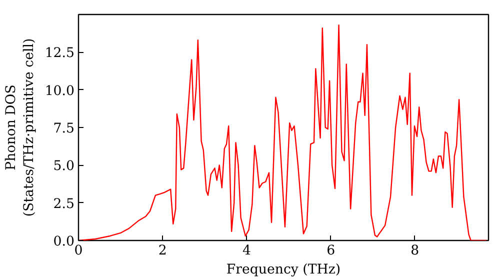 This screenshot has width=500, height=280. Describe the element at coordinates (162, 251) in the screenshot. I see `x-tick-label: 2` at that location.